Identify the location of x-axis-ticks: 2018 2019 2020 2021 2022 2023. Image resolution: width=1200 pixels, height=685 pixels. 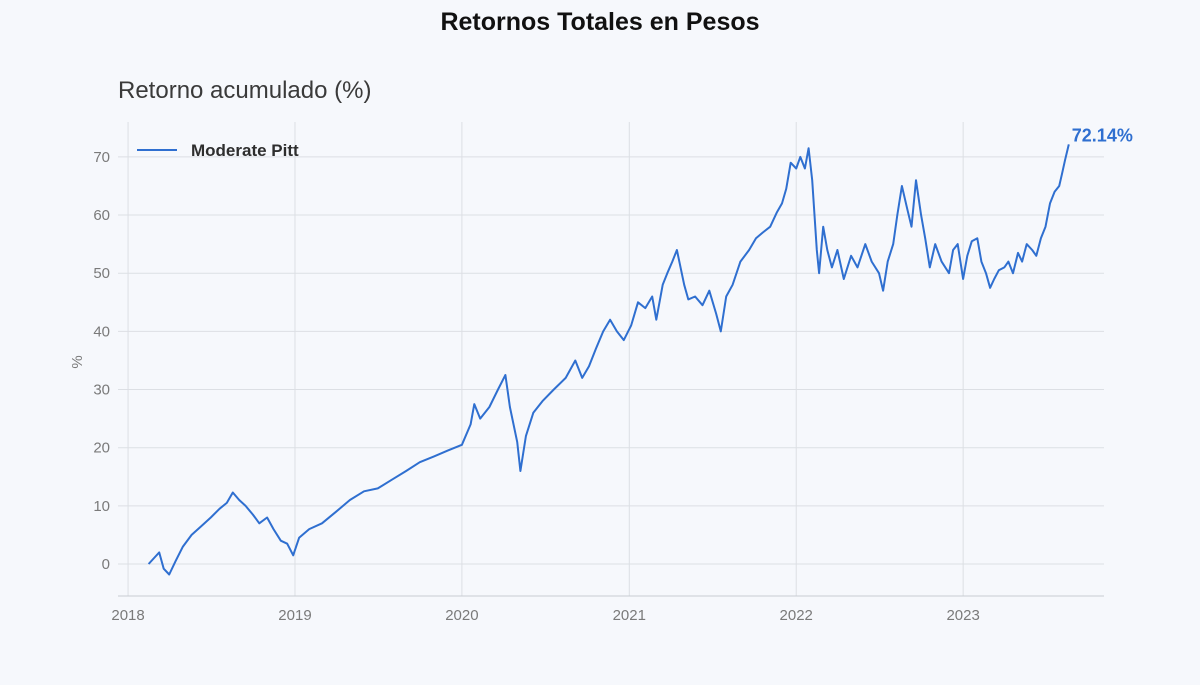
(545, 615).